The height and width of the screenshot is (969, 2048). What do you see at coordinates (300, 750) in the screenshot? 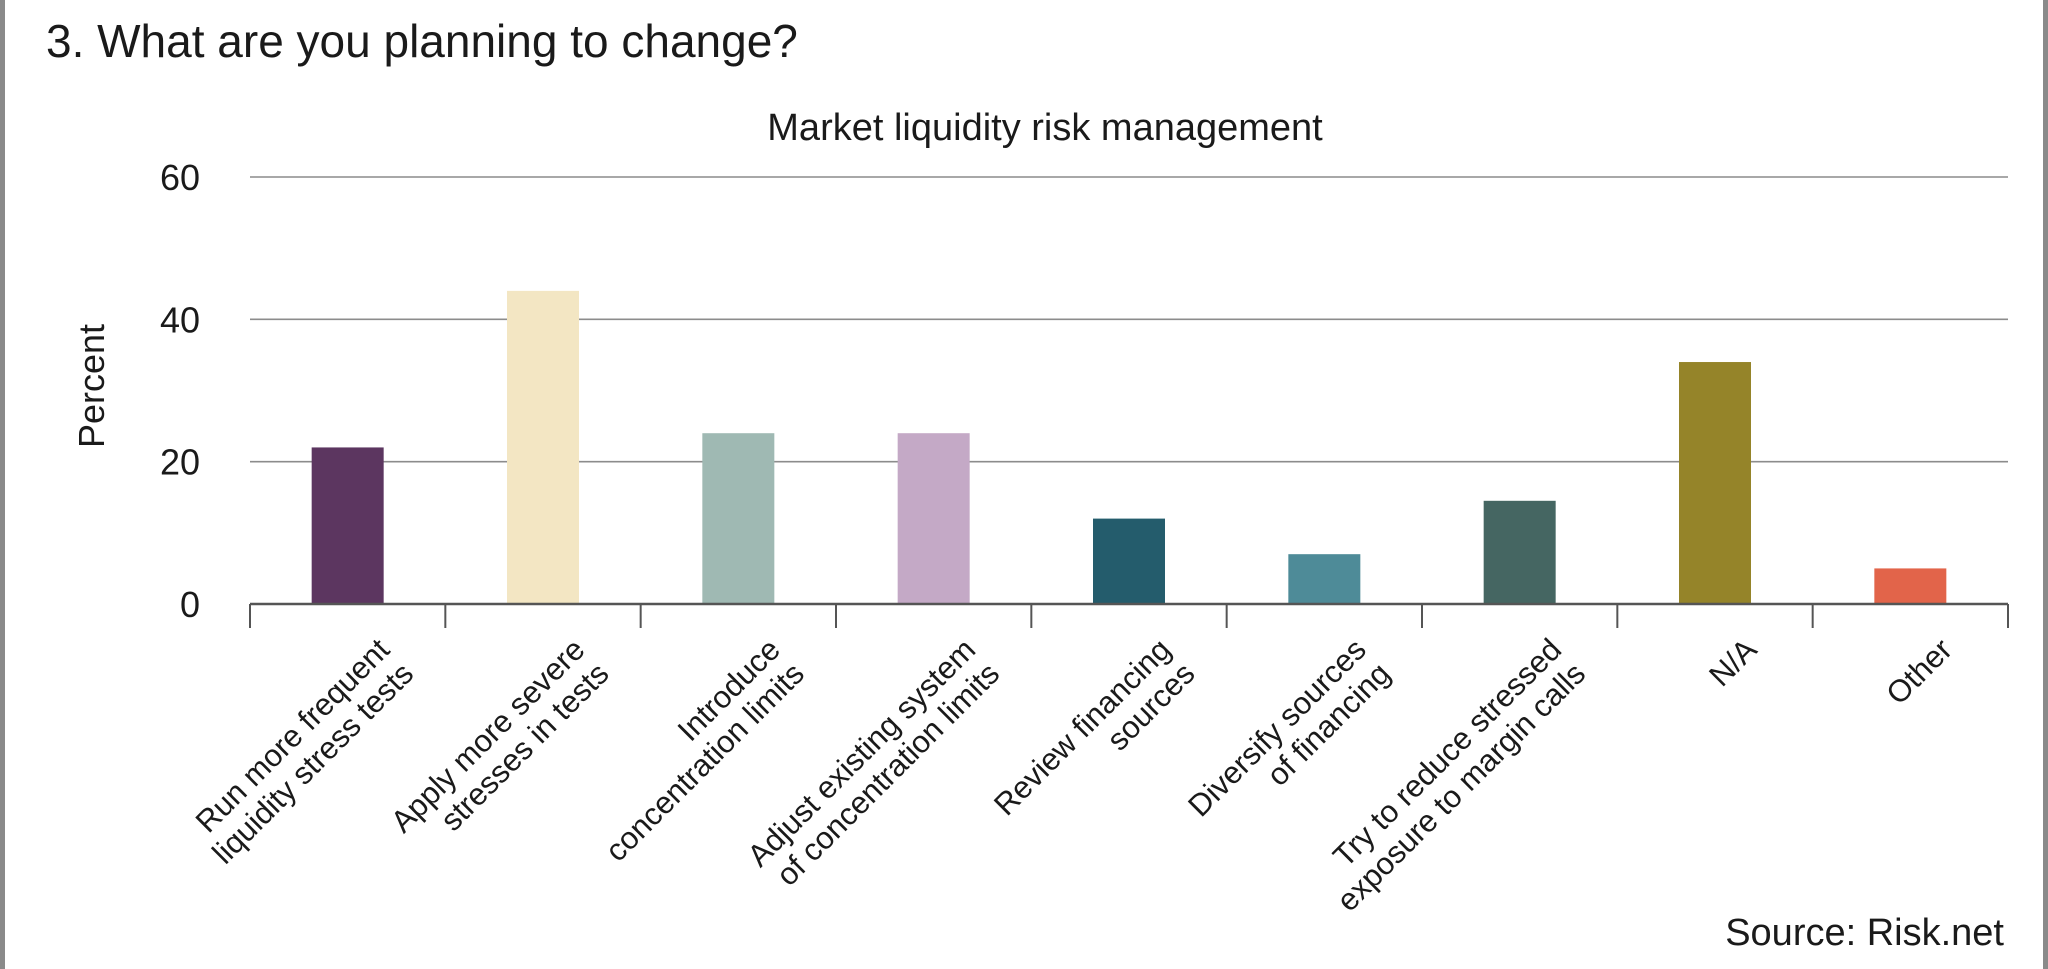
I see `x-tick-label-0: Run more frequentliquidity stress tests` at bounding box center [300, 750].